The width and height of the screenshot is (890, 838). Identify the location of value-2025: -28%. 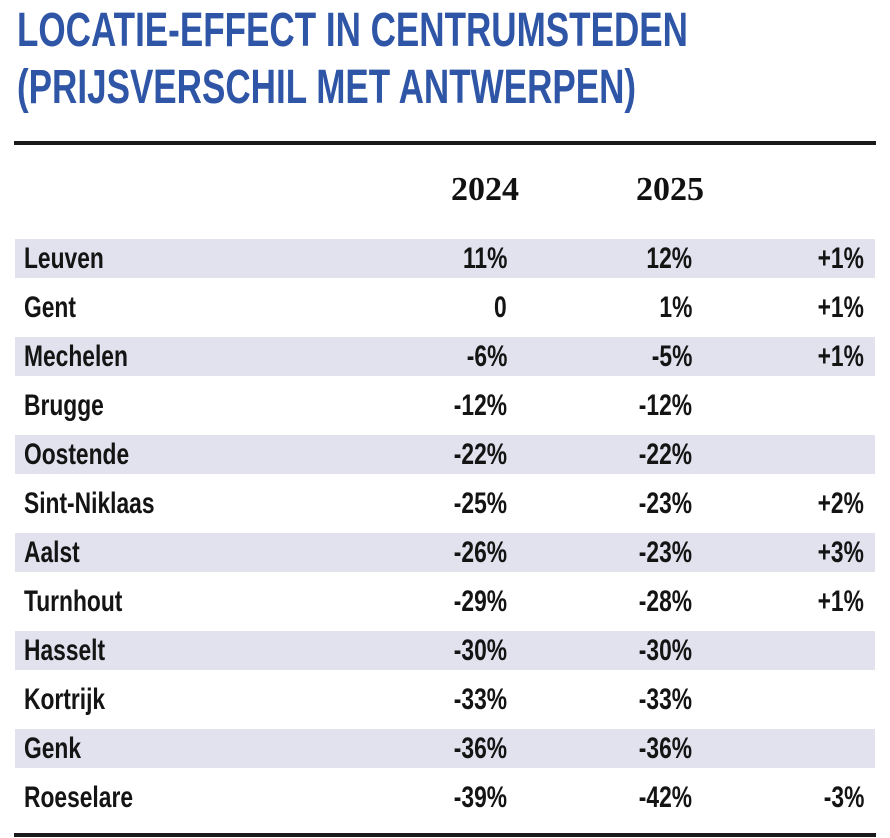
(665, 601).